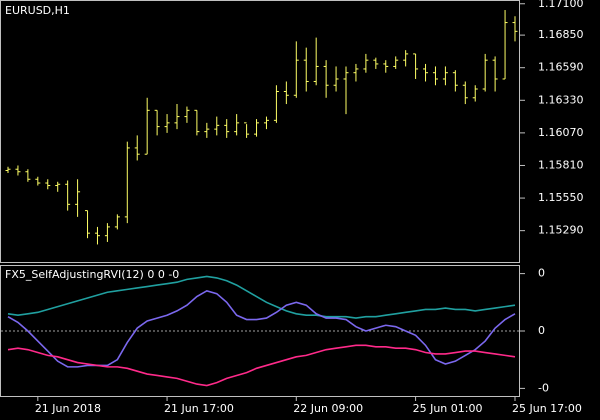 The height and width of the screenshot is (420, 600). Describe the element at coordinates (561, 67) in the screenshot. I see `y-tick-label: 1.16590` at that location.